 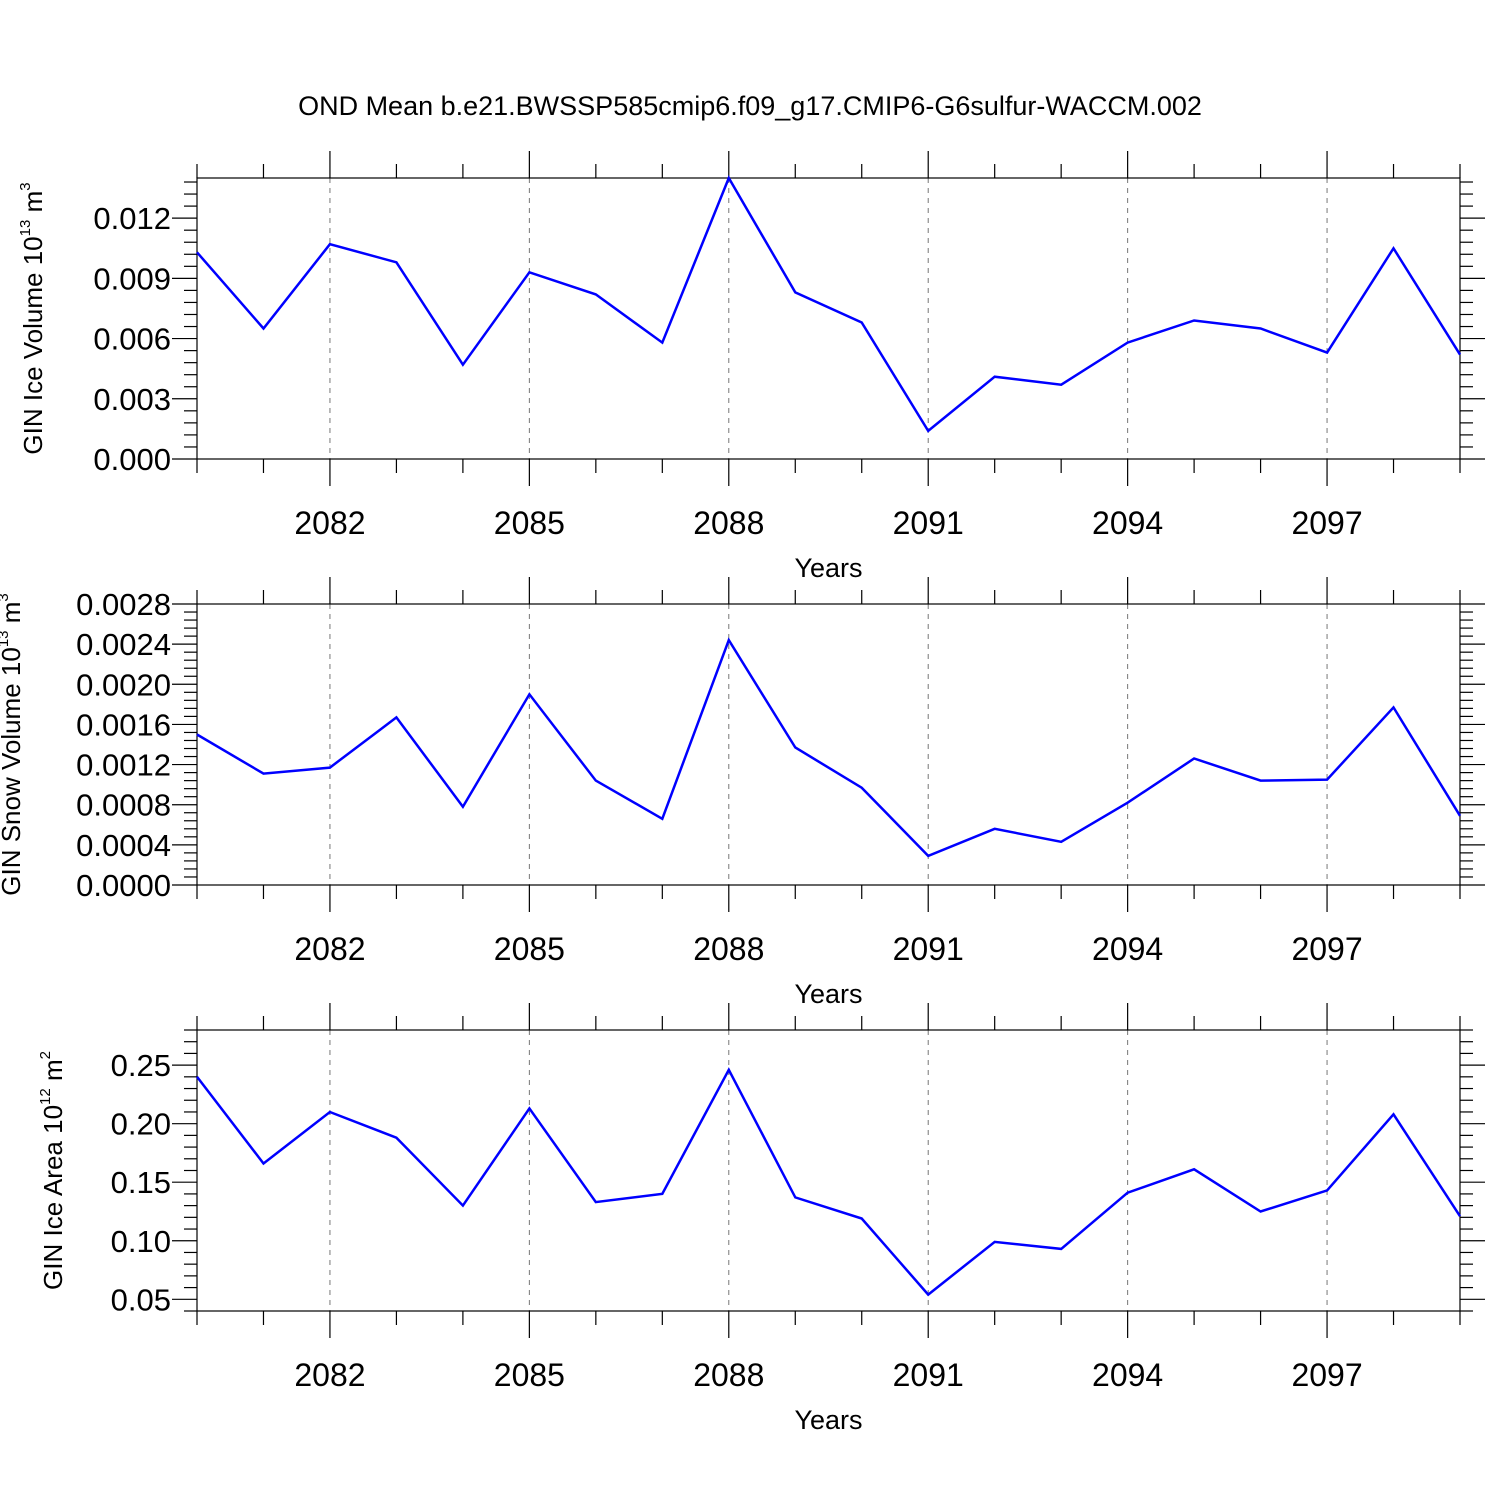 I want to click on y-axis-title: GIN Ice Area 1012 m2, so click(x=52, y=1170).